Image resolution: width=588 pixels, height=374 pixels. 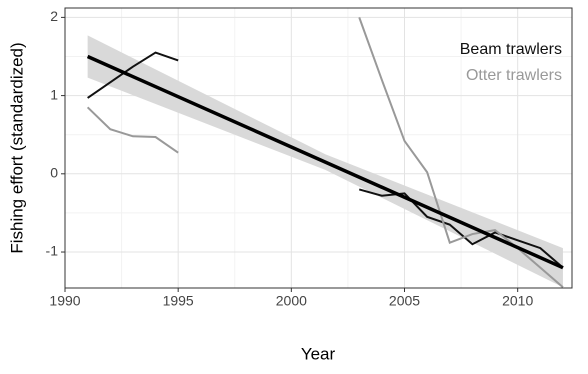 What do you see at coordinates (16, 147) in the screenshot?
I see `y-axis-label: Fishing effort (standardized)` at bounding box center [16, 147].